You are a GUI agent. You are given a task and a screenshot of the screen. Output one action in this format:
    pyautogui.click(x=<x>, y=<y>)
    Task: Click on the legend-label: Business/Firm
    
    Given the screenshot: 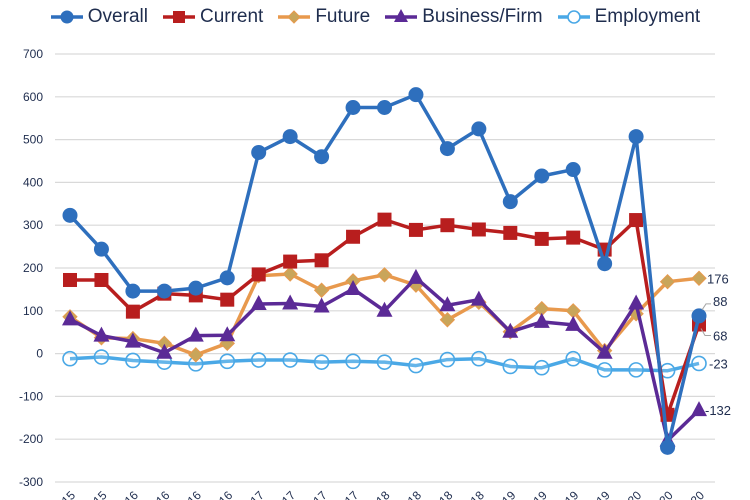 What is the action you would take?
    pyautogui.click(x=482, y=16)
    